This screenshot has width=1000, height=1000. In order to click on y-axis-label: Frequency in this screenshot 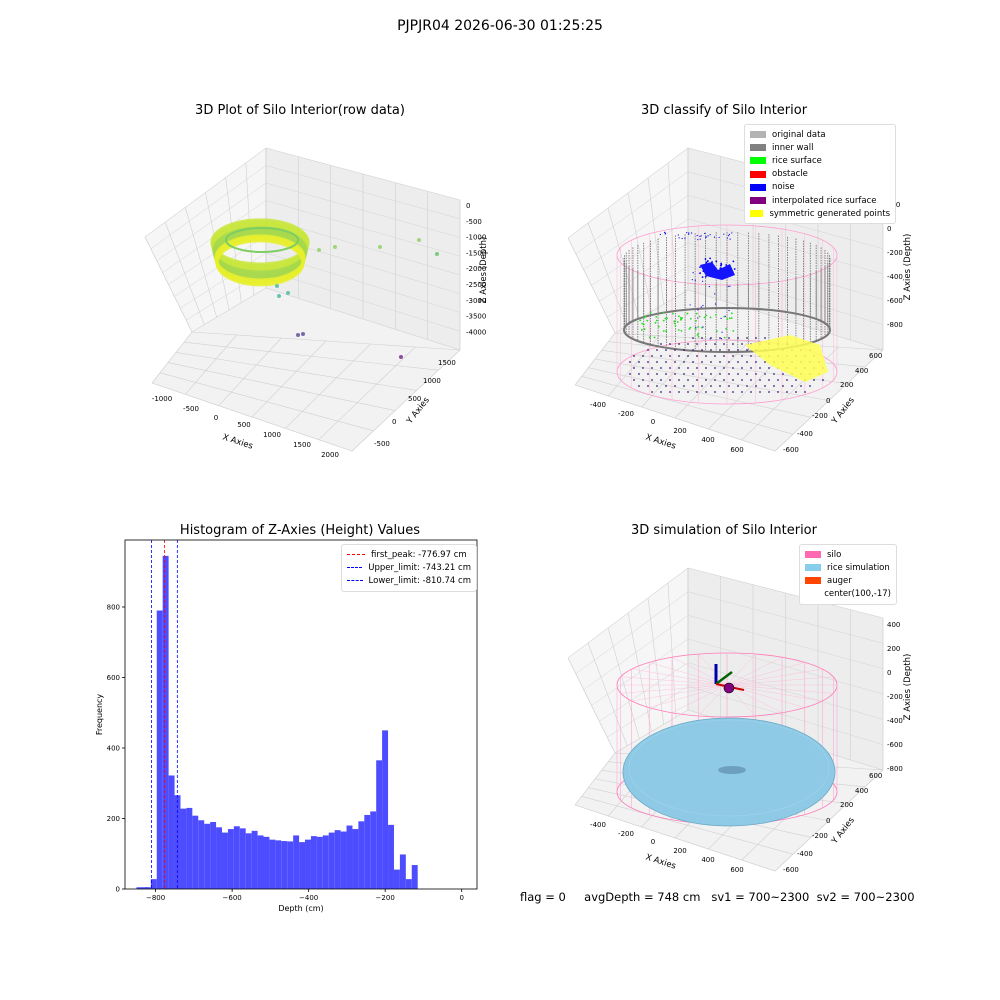, I will do `click(99, 715)`.